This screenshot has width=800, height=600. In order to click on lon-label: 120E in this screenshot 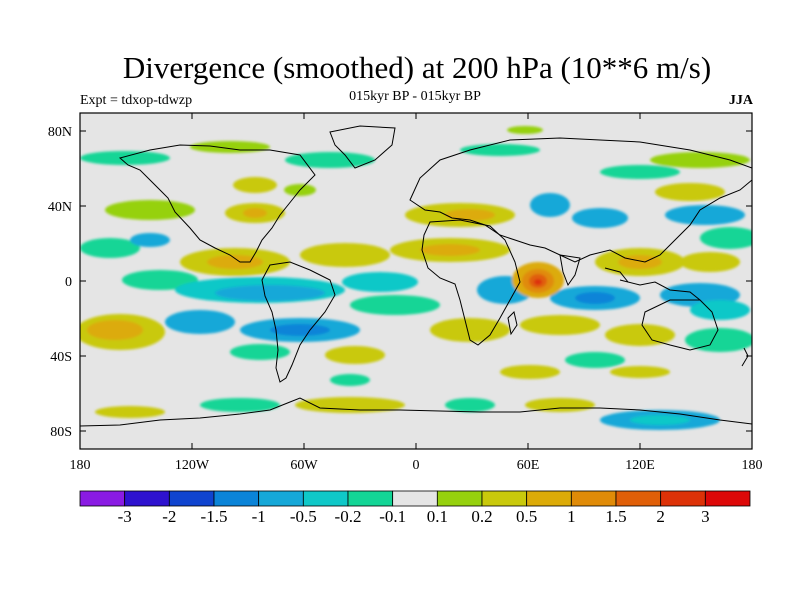, I will do `click(640, 465)`.